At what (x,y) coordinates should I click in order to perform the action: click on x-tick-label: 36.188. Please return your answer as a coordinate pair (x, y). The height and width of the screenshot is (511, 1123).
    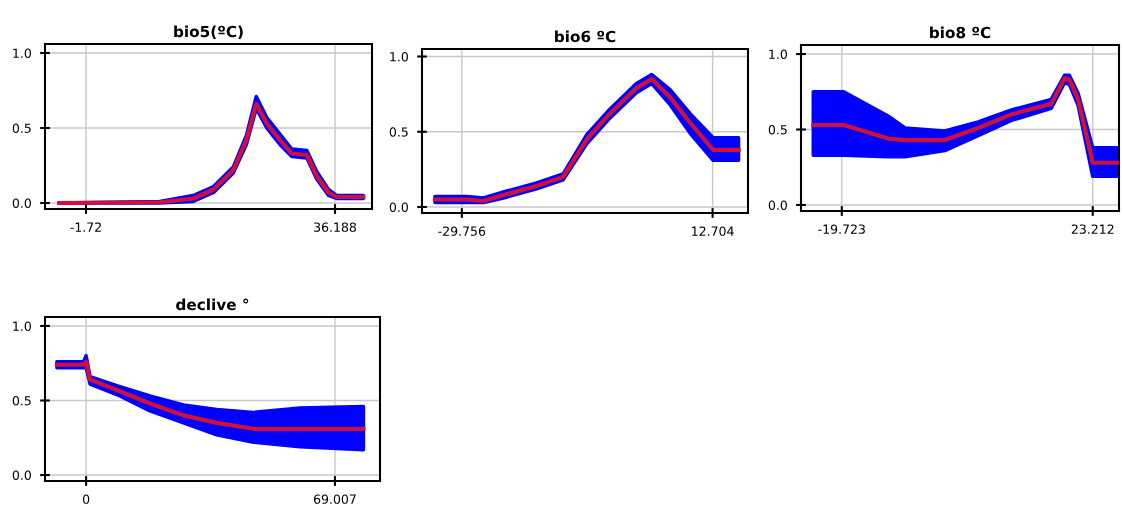
    Looking at the image, I should click on (335, 227).